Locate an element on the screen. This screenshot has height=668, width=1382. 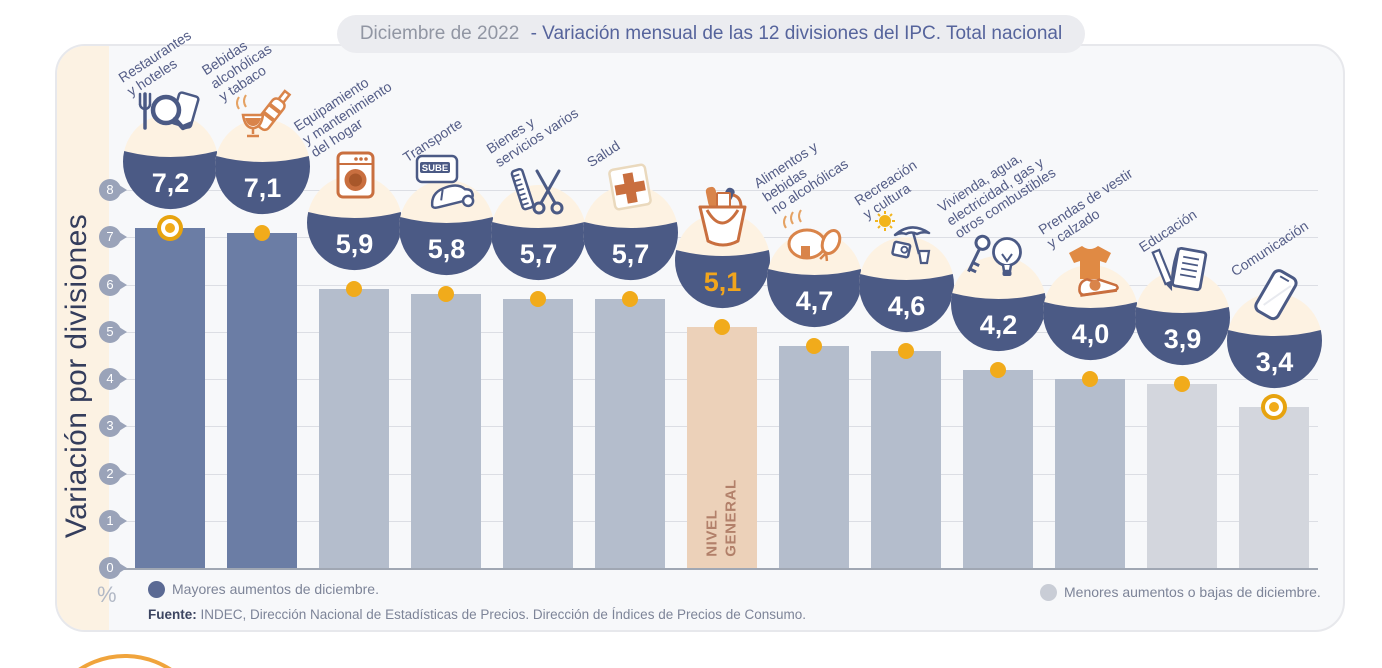
category-label: Equipamiento y mantenimiento del hogar is located at coordinates (342, 117).